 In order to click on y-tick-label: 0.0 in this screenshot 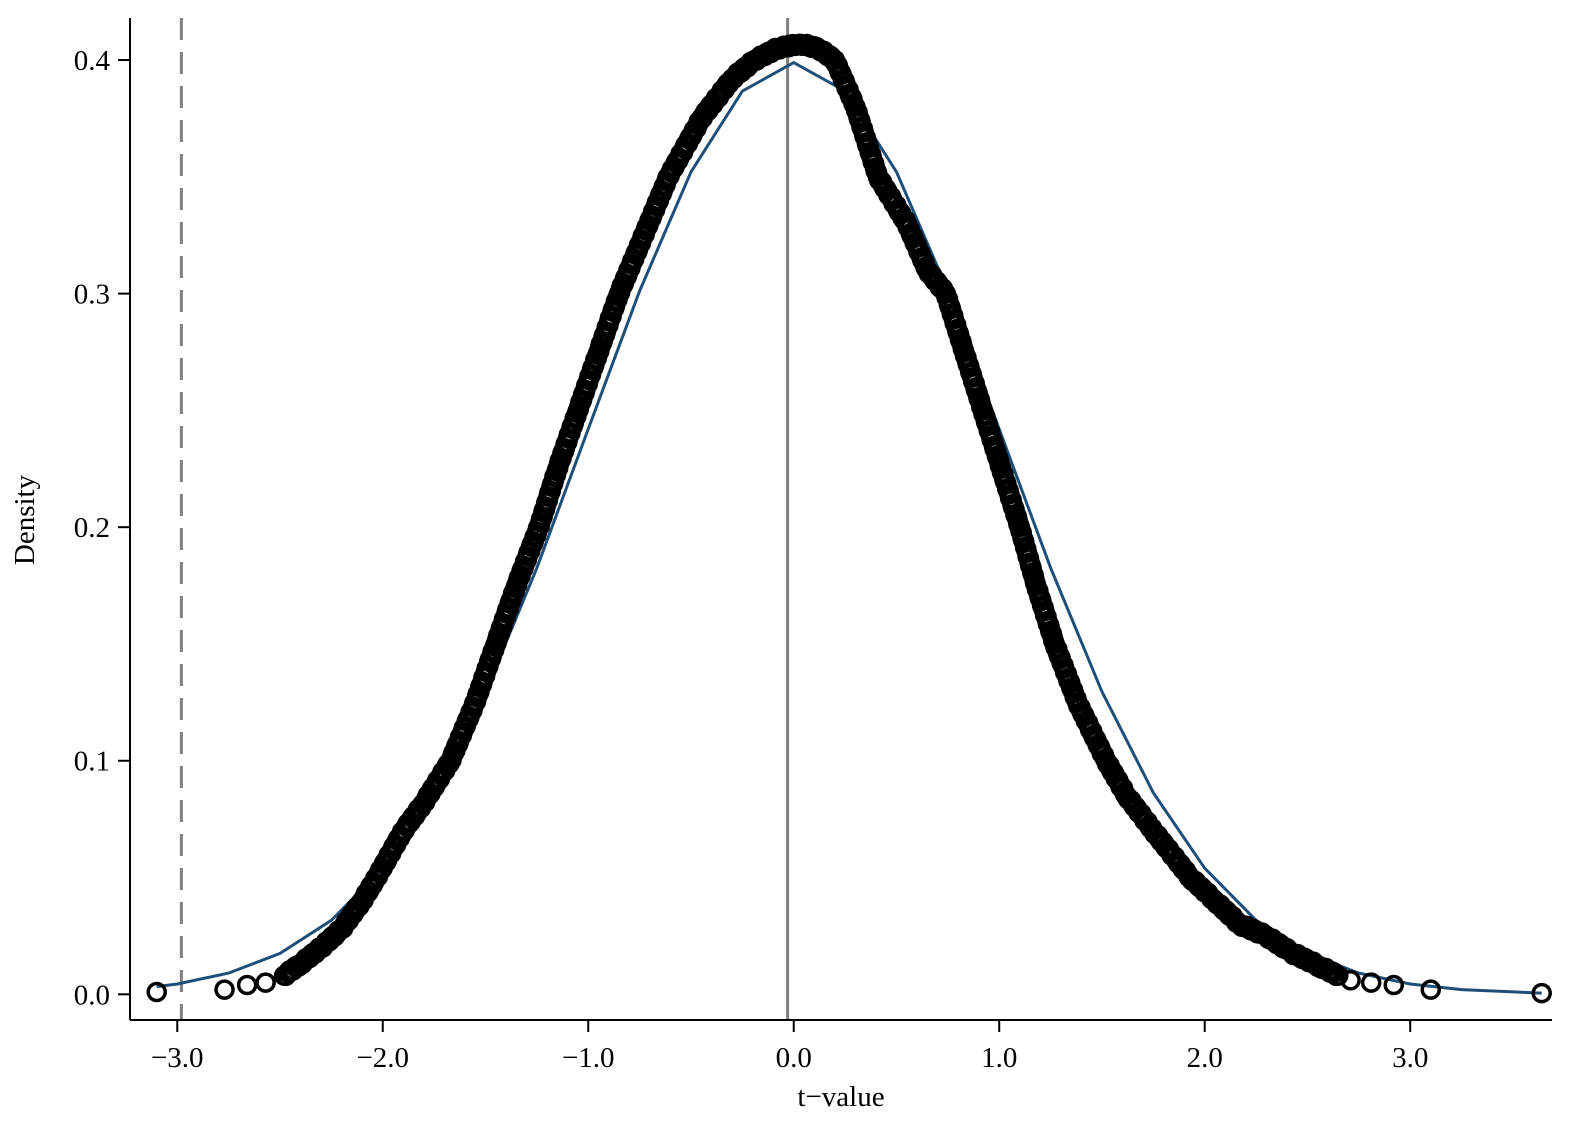, I will do `click(92, 995)`.